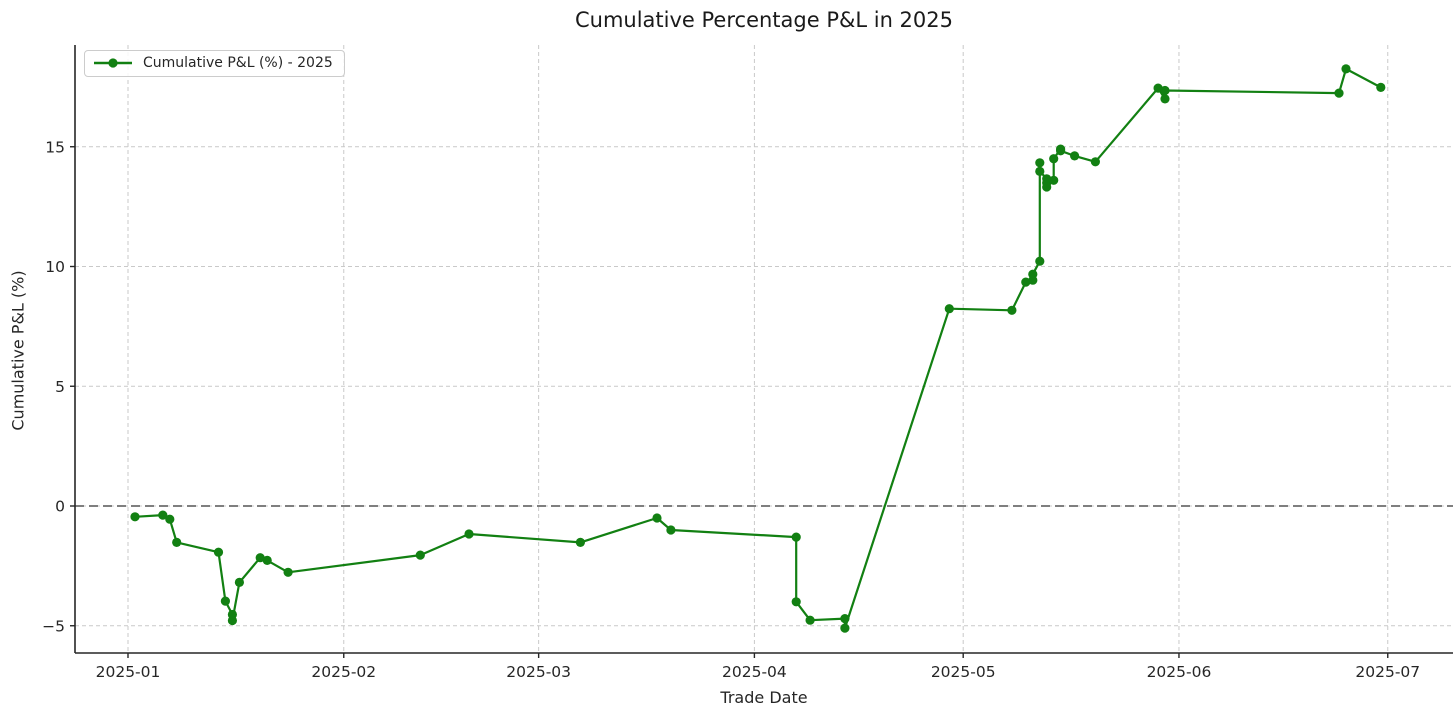 Image resolution: width=1456 pixels, height=722 pixels. What do you see at coordinates (53, 626) in the screenshot?
I see `y-tick-label: −5` at bounding box center [53, 626].